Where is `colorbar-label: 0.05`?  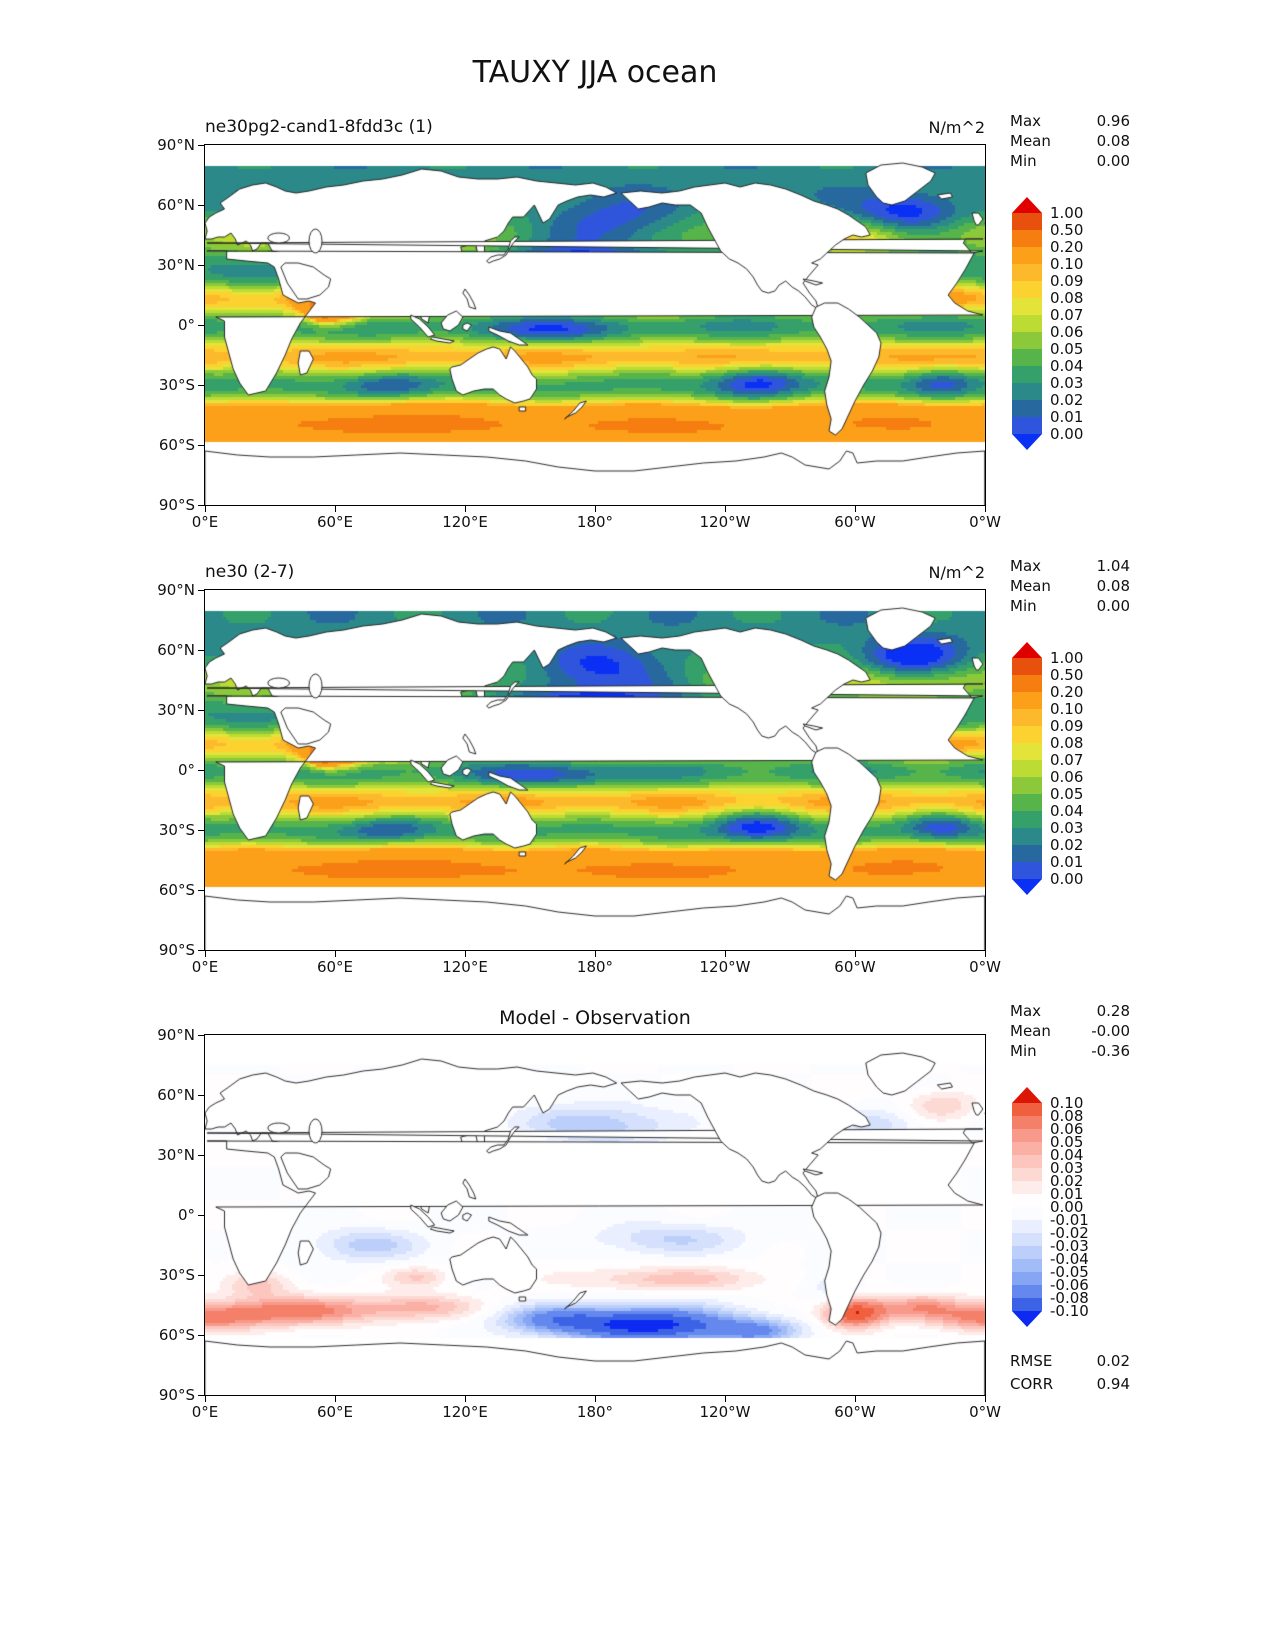
colorbar-label: 0.05 is located at coordinates (1067, 1142).